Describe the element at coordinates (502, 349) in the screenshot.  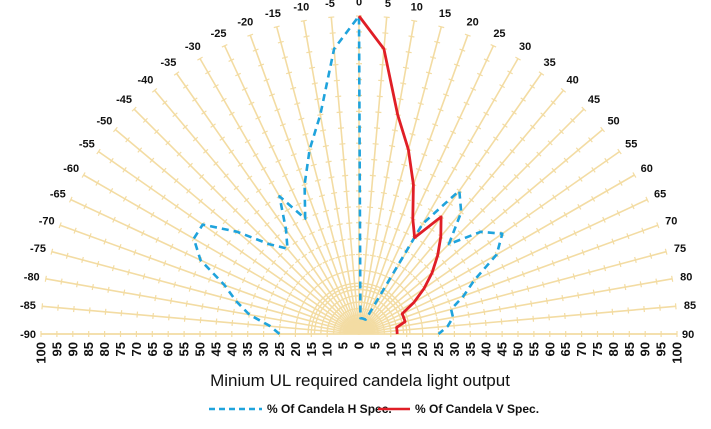
I see `radial-tick-label: 45` at that location.